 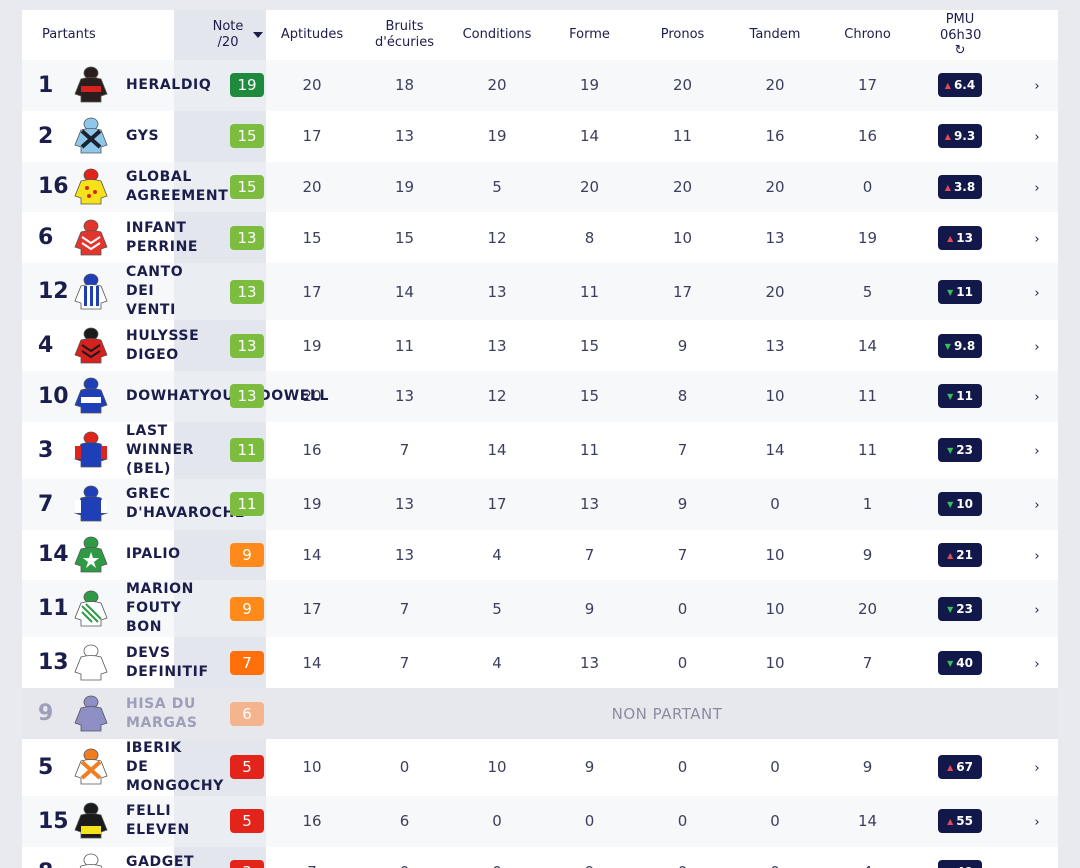 I want to click on header-partants: Partants, so click(x=69, y=34).